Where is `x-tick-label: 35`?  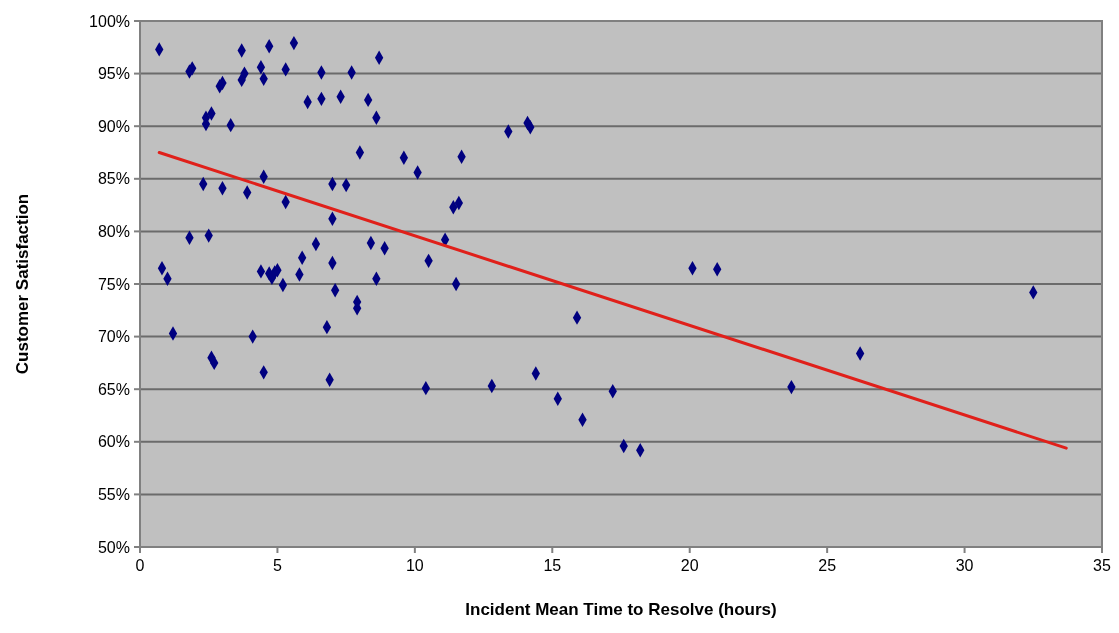
x-tick-label: 35 is located at coordinates (1102, 565).